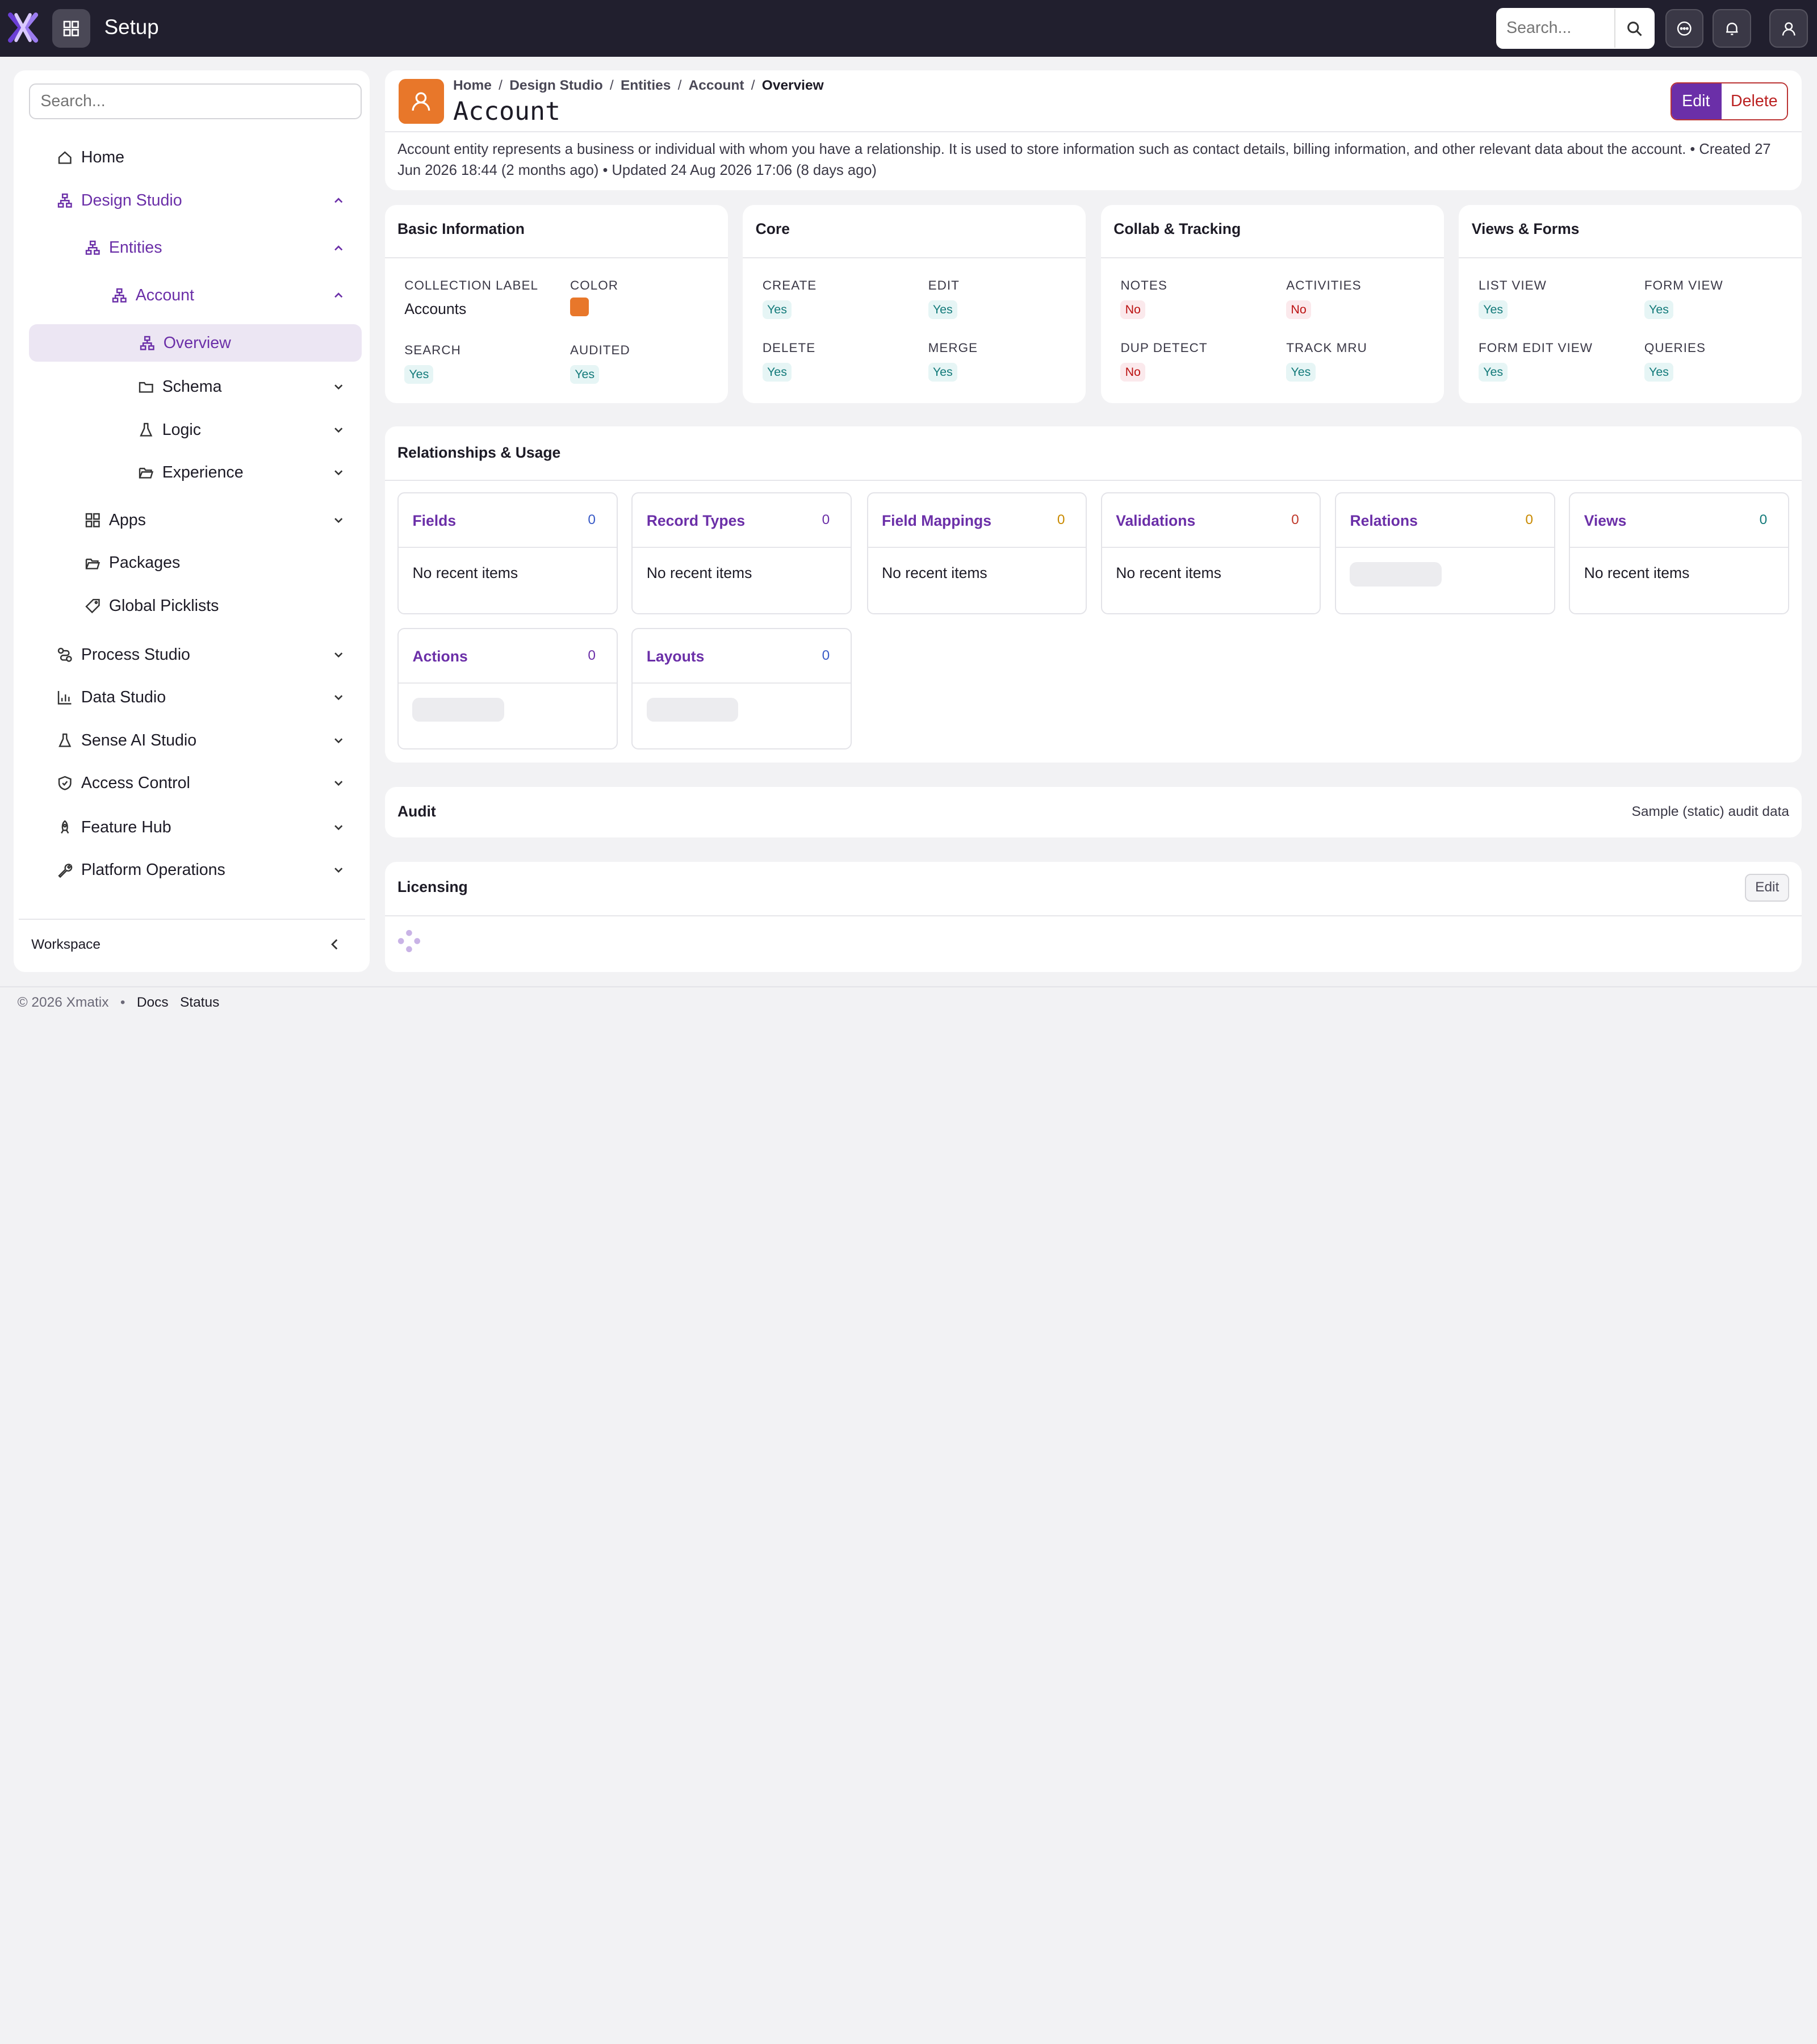  What do you see at coordinates (242, 472) in the screenshot?
I see `sidebar-item-experience: Experience` at bounding box center [242, 472].